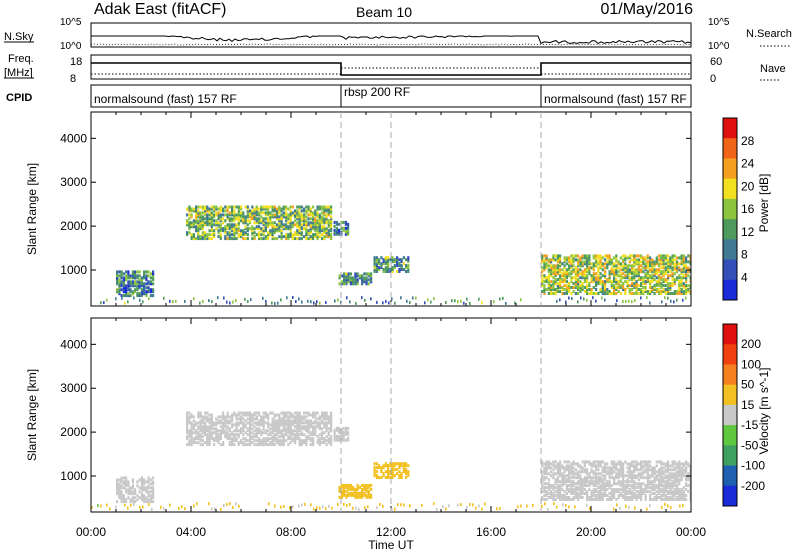 The height and width of the screenshot is (554, 800). What do you see at coordinates (719, 22) in the screenshot?
I see `nsearch-tick-top: 10^5` at bounding box center [719, 22].